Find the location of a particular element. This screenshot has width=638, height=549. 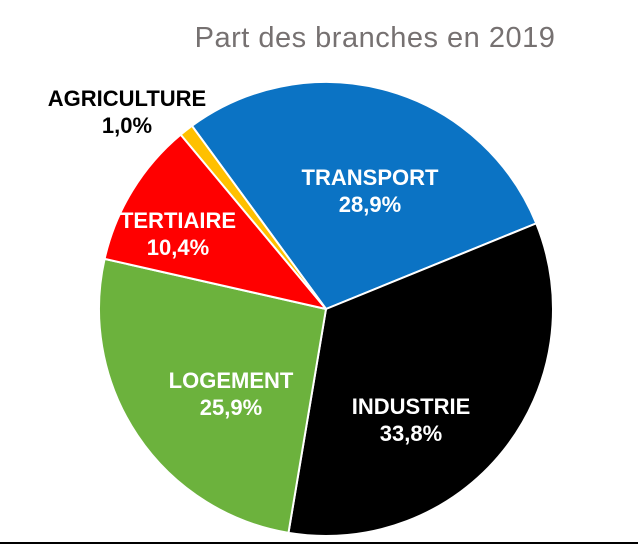

slice-percent: 33,8% is located at coordinates (411, 433).